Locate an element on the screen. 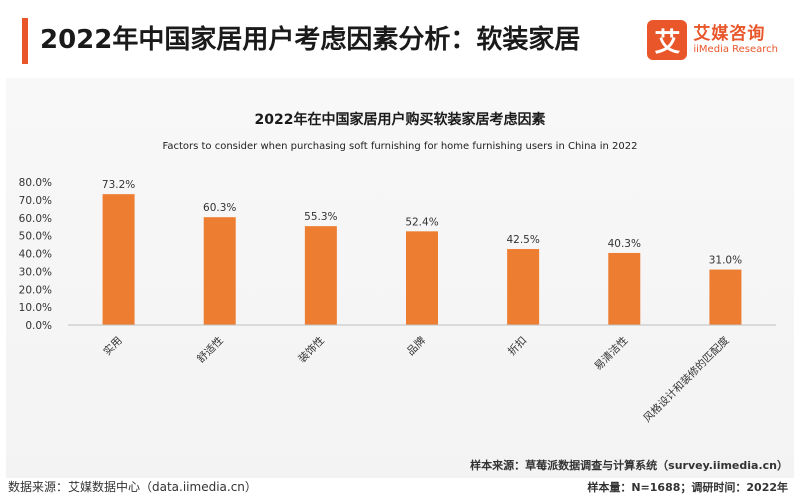  header-accent-bar is located at coordinates (25, 41).